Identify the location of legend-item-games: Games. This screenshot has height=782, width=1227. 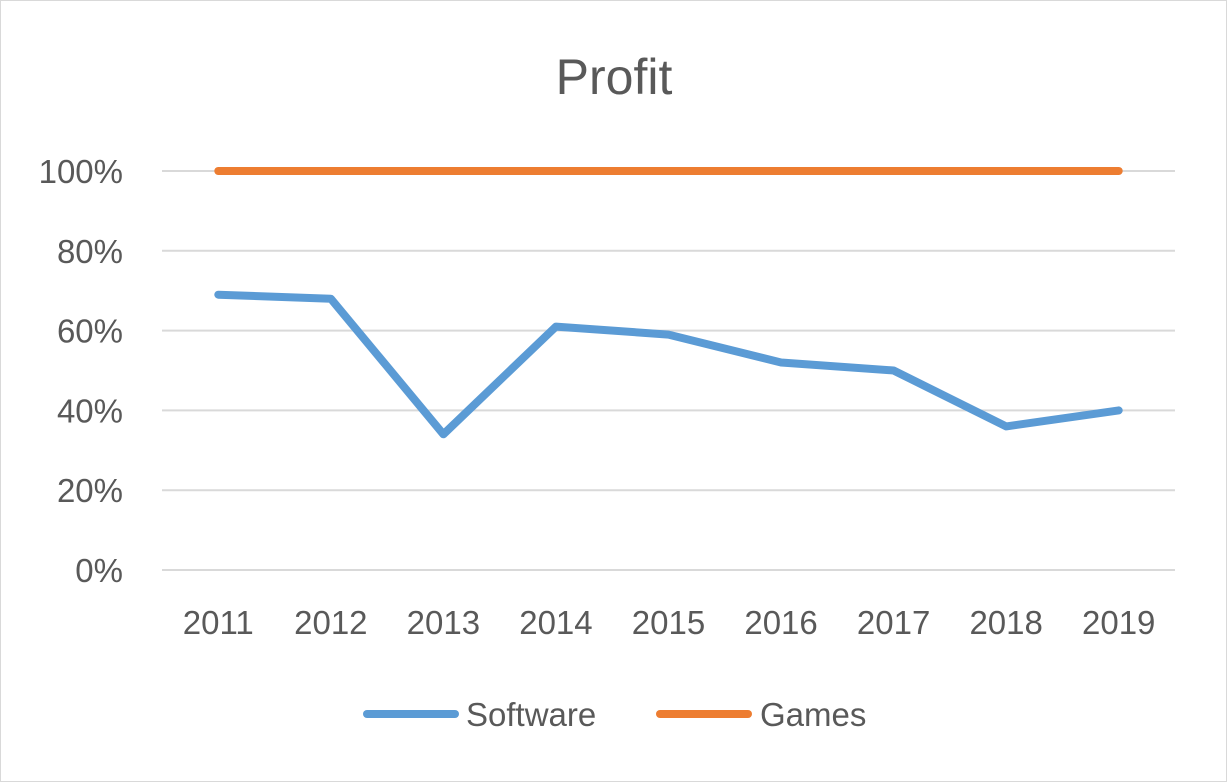
(761, 714).